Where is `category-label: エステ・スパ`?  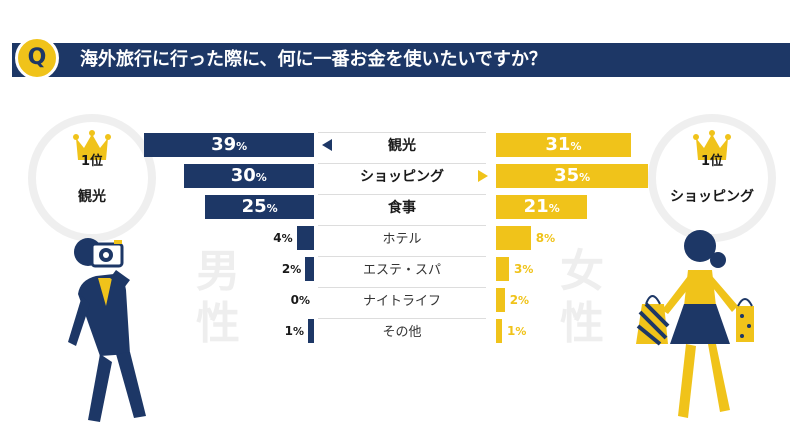 category-label: エステ・スパ is located at coordinates (402, 269).